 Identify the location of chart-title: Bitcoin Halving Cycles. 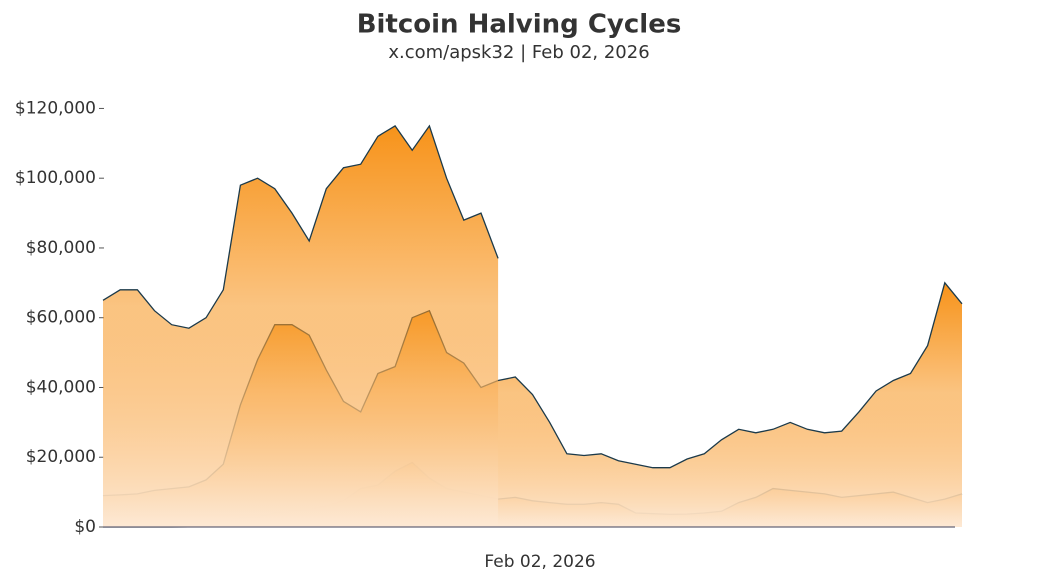
(519, 25).